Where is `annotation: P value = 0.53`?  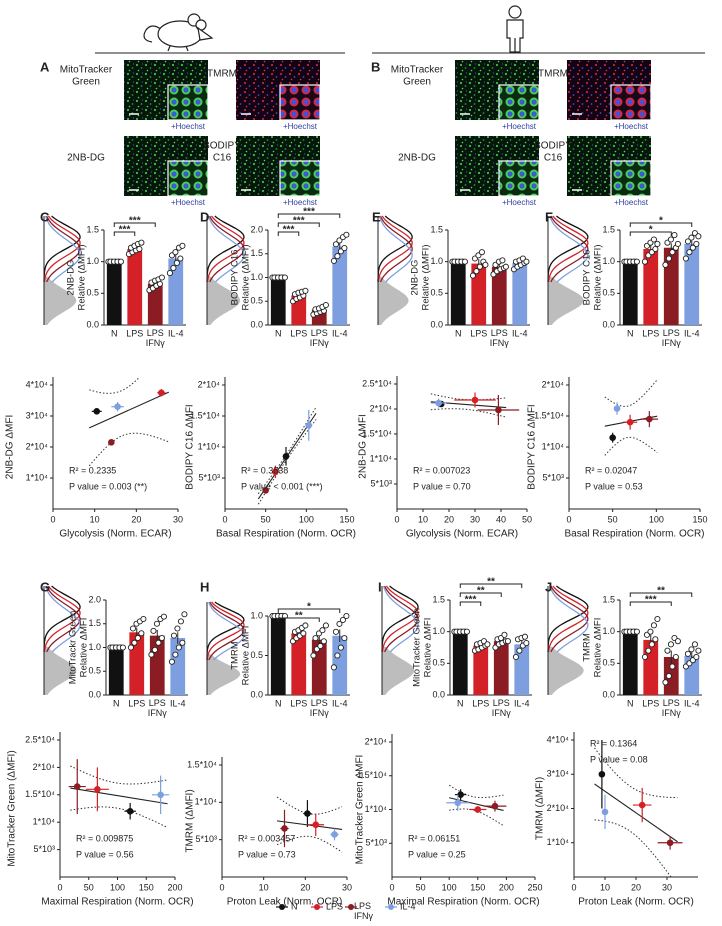 annotation: P value = 0.53 is located at coordinates (614, 486).